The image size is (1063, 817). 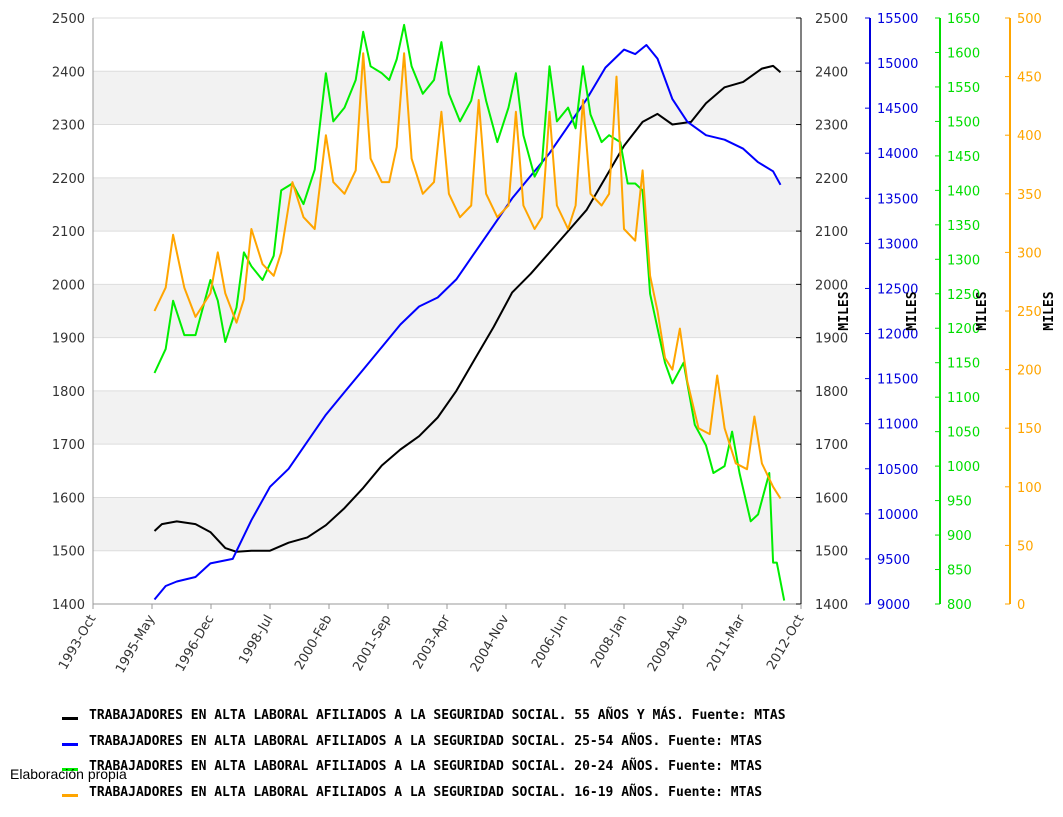 I want to click on y-tick-label-left: 1900, so click(x=68, y=339).